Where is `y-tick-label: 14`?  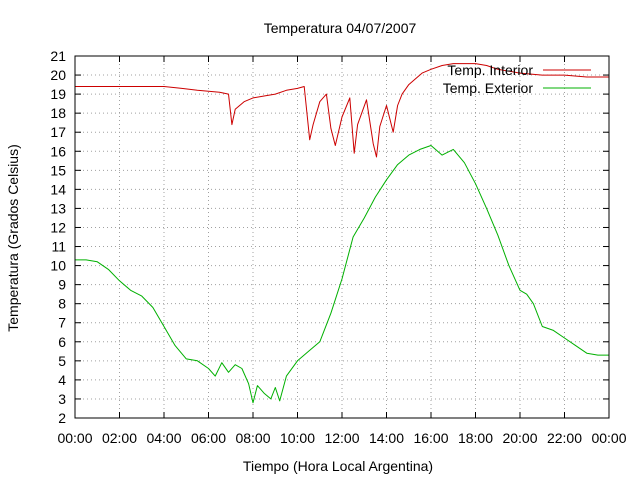 y-tick-label: 14 is located at coordinates (58, 189).